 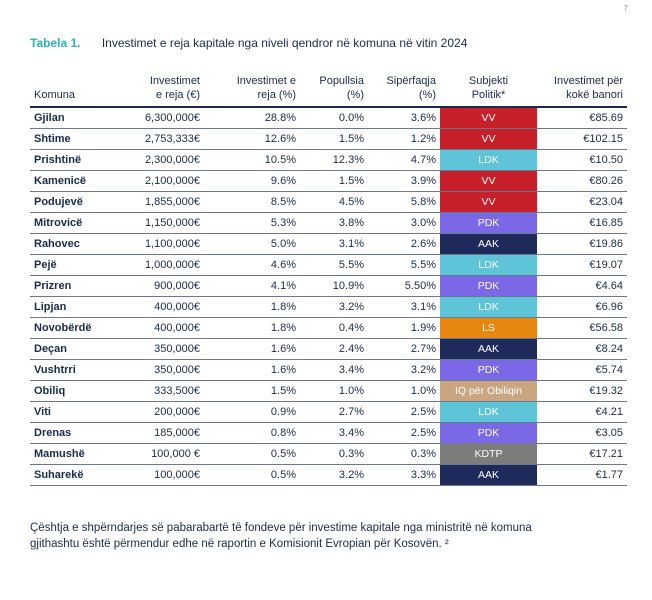 I want to click on table-row: Lipjan 400,000€ 1.8% 3.2% 3.1% LDK €6.96, so click(x=328, y=307).